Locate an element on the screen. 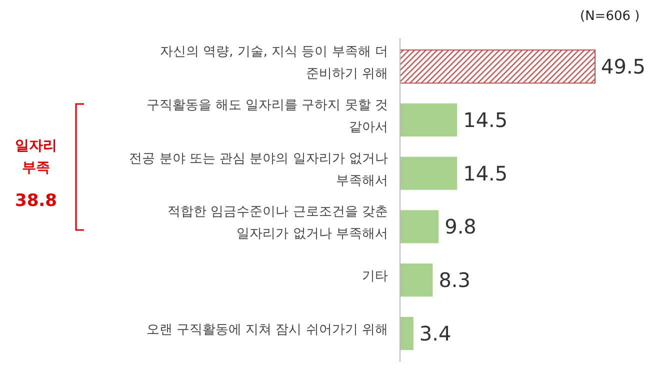 The width and height of the screenshot is (660, 373). y-tick-label: 적합한 임금수준이나 근로조건을 갖춘 일자리가 없거나 부족해서 is located at coordinates (278, 223).